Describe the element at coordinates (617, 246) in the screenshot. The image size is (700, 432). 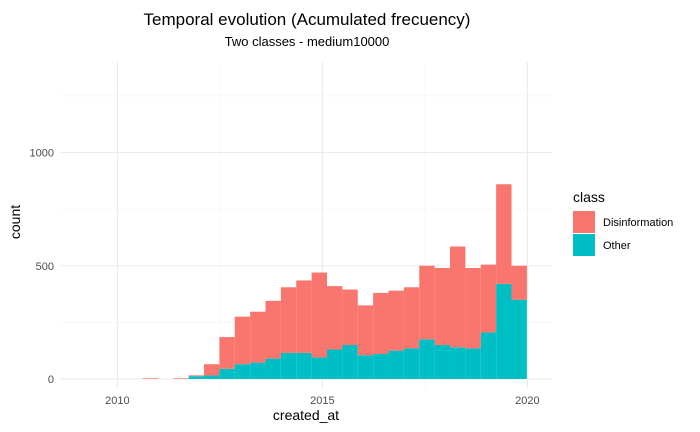
I see `legend-label-other: Other` at that location.